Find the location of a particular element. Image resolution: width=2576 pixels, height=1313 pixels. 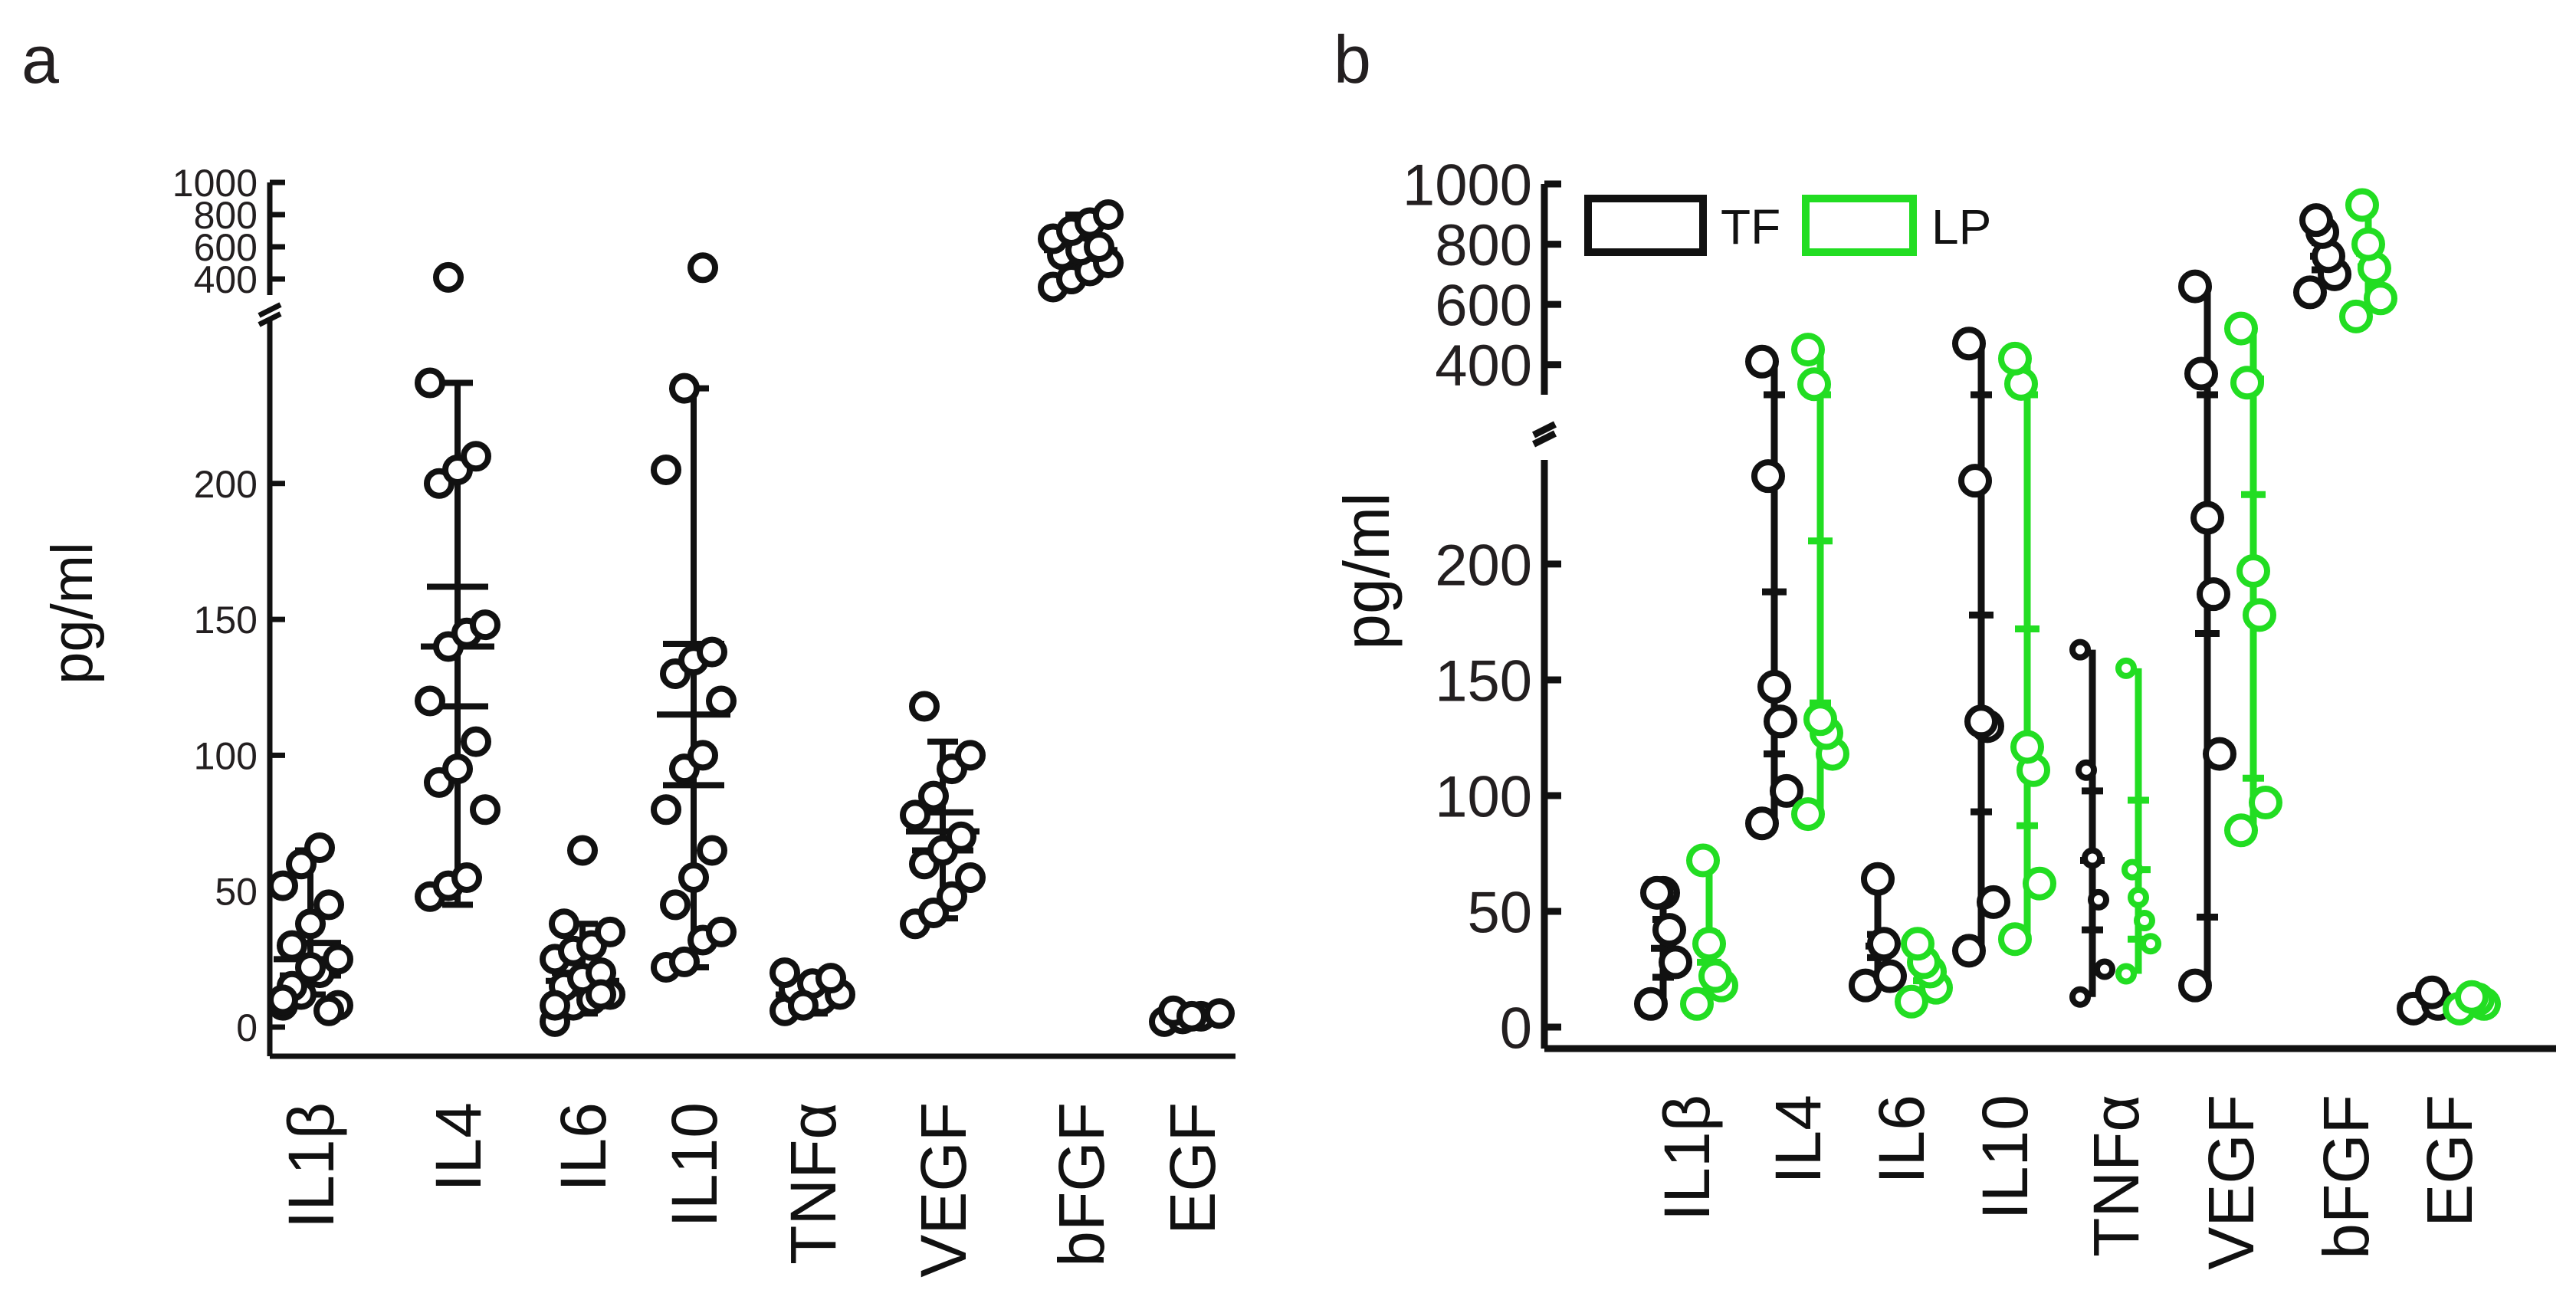

panel-b-label: b is located at coordinates (1352, 59).